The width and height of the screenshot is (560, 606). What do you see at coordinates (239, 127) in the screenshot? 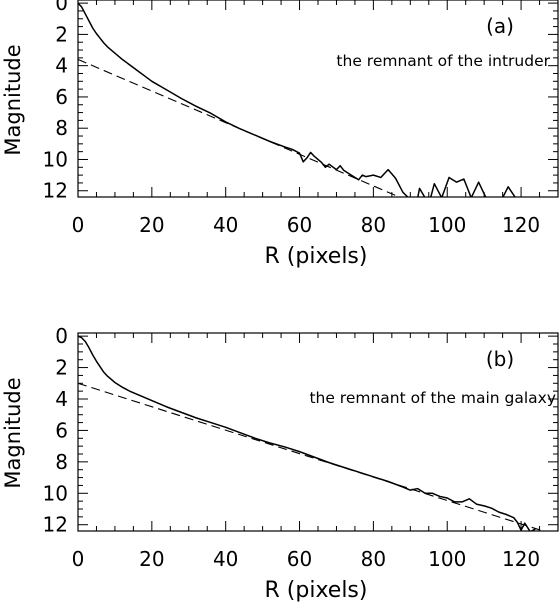
I see `fit-line` at bounding box center [239, 127].